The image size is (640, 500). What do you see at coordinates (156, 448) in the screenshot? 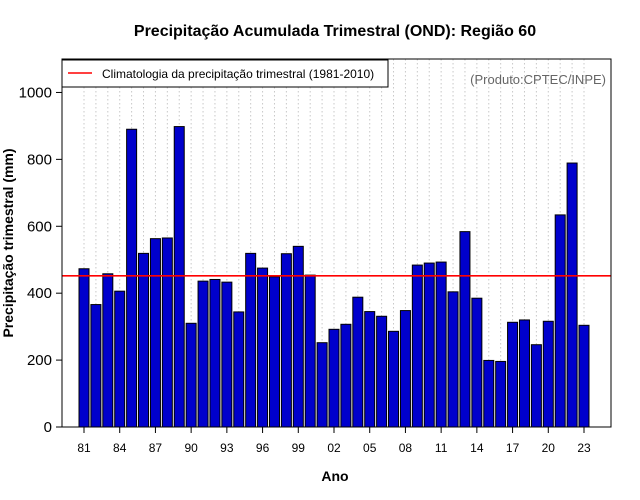
I see `x-tick-label: 87` at bounding box center [156, 448].